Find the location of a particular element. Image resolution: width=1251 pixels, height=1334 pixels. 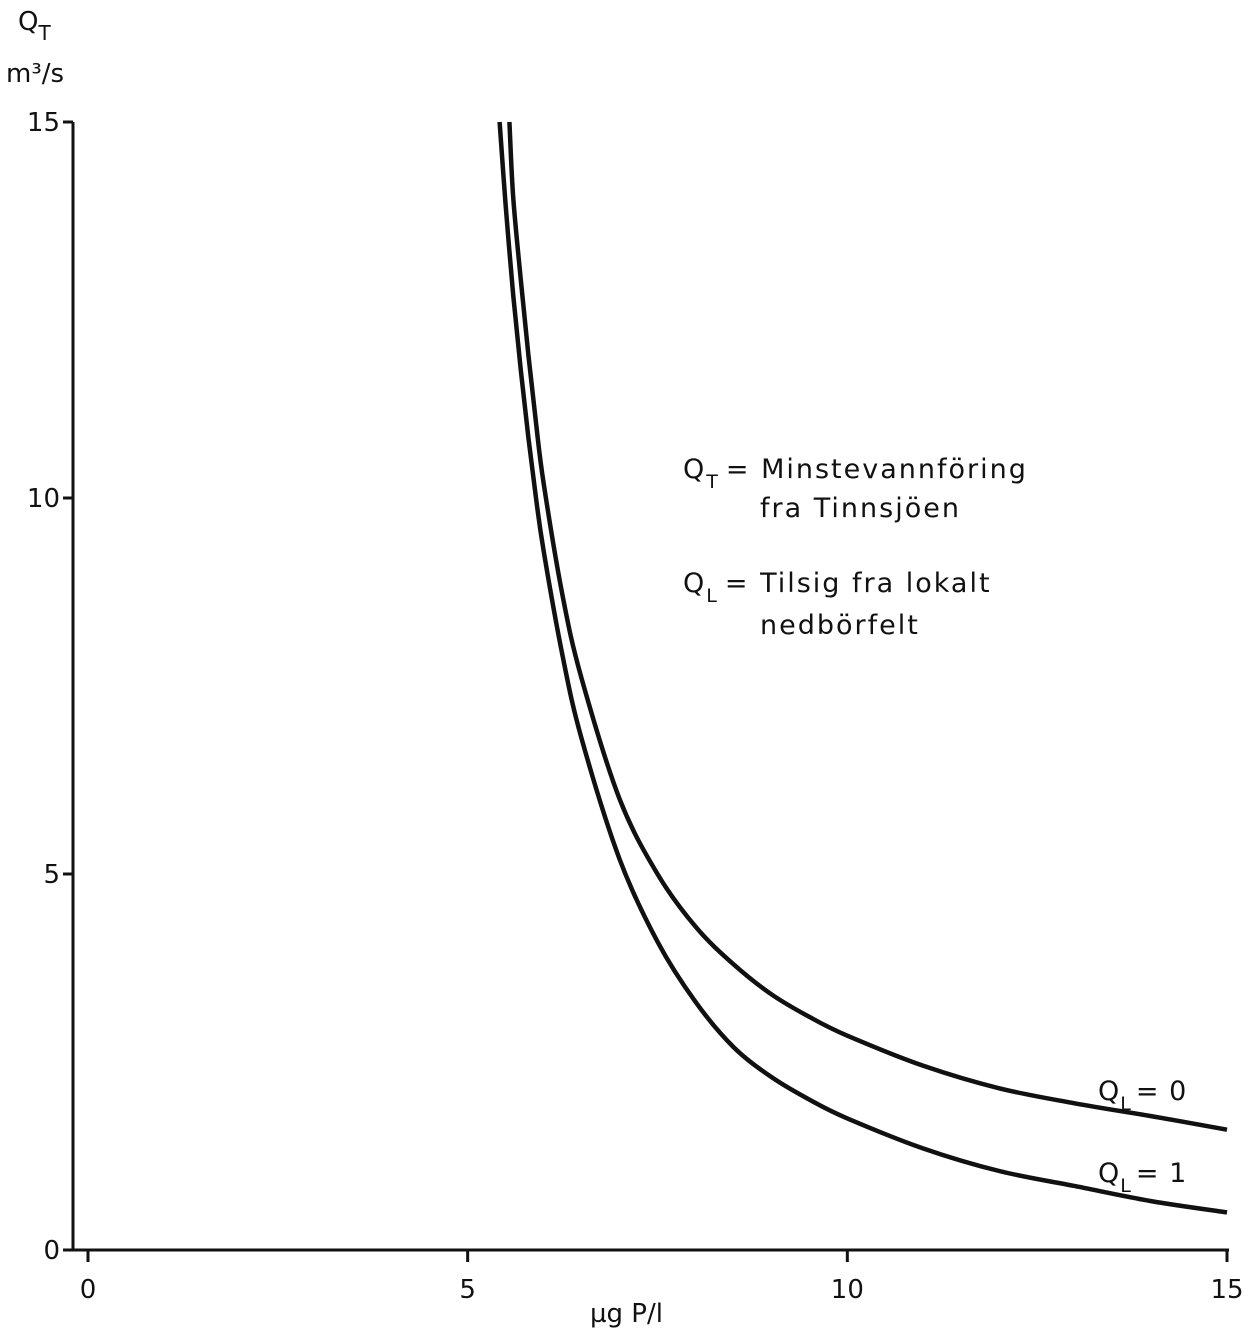

legend-ql-line1: = Tilsig fra lokalt is located at coordinates (858, 583).